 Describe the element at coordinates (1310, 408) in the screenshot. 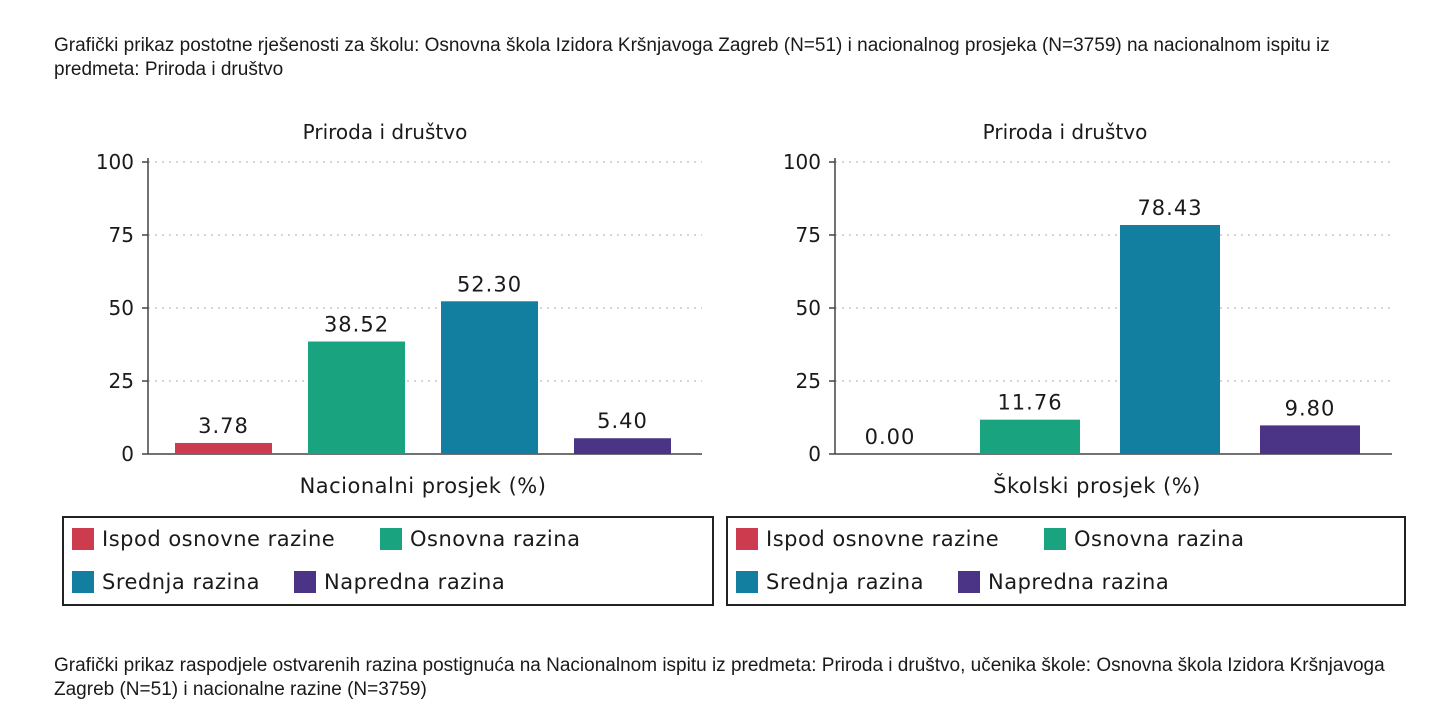

I see `data-label-4: 9.80` at that location.